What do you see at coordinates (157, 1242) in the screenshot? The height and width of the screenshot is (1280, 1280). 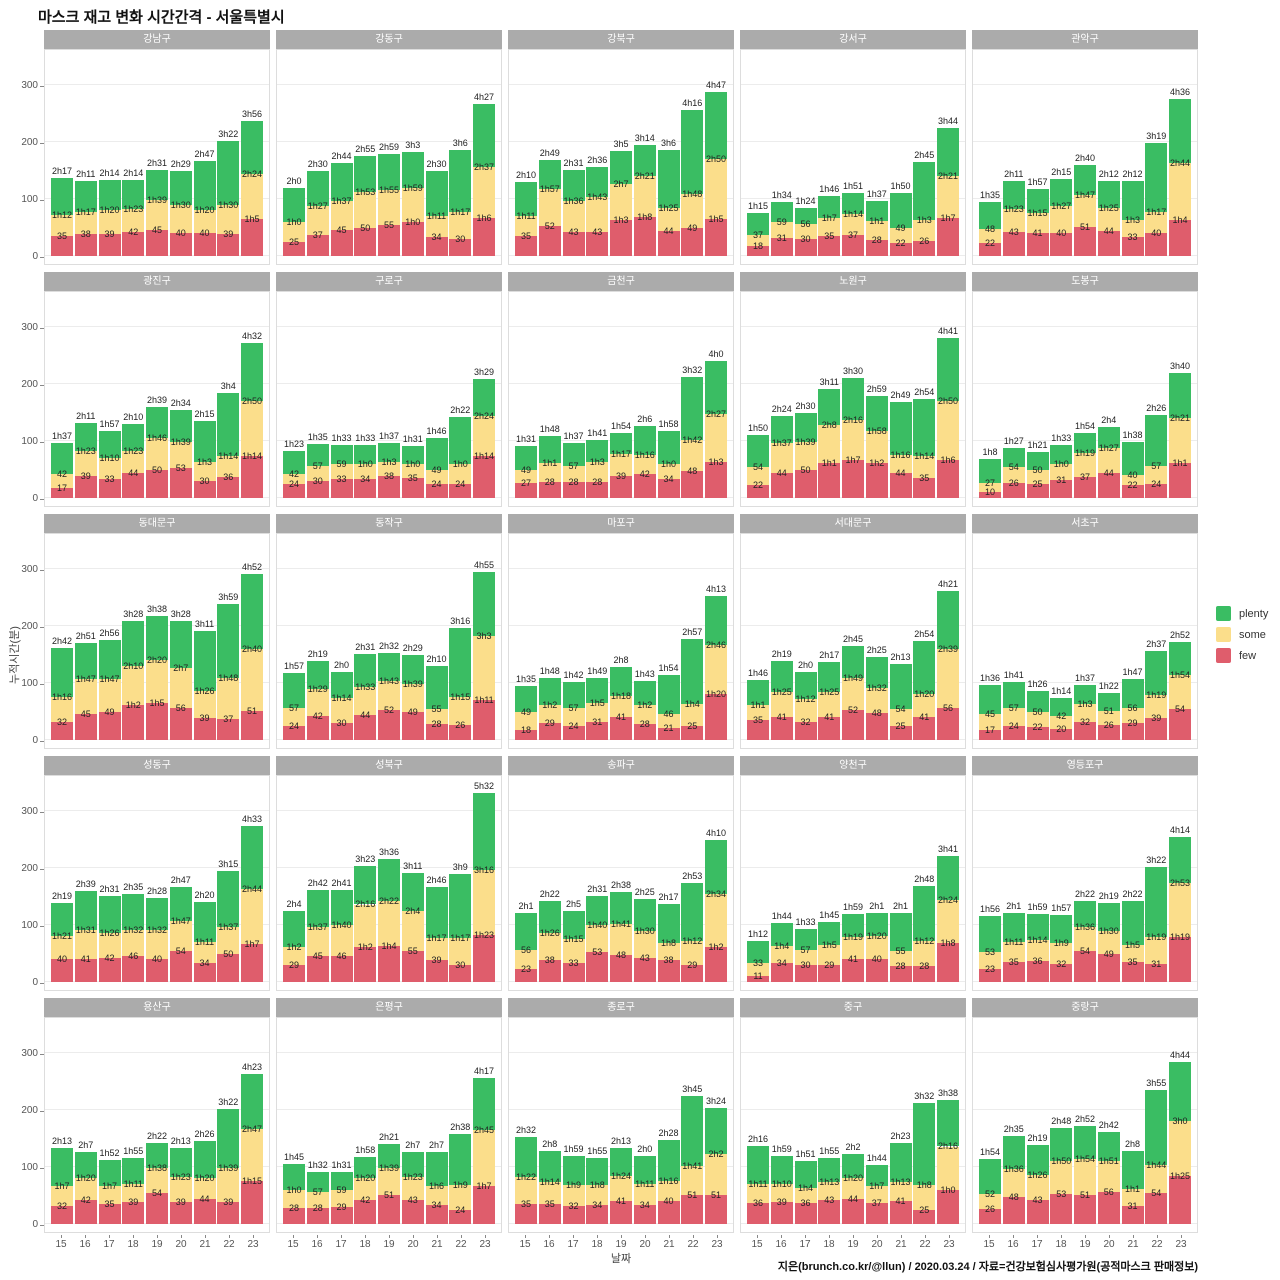 I see `x-axis-tick-row: 15 16 17 18 19 20 21 22 23` at bounding box center [157, 1242].